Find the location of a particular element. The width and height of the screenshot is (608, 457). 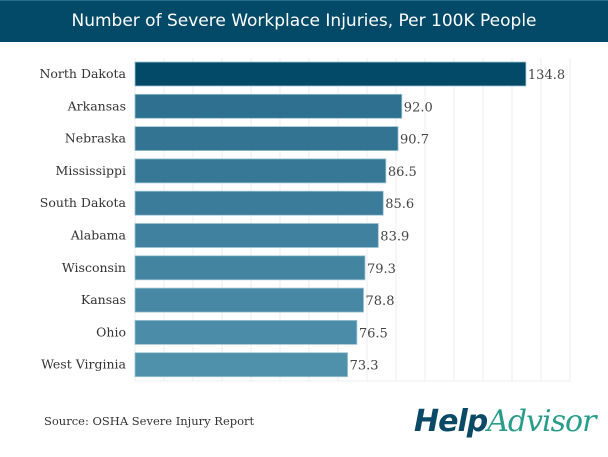

data-label: 83.9 is located at coordinates (394, 237).